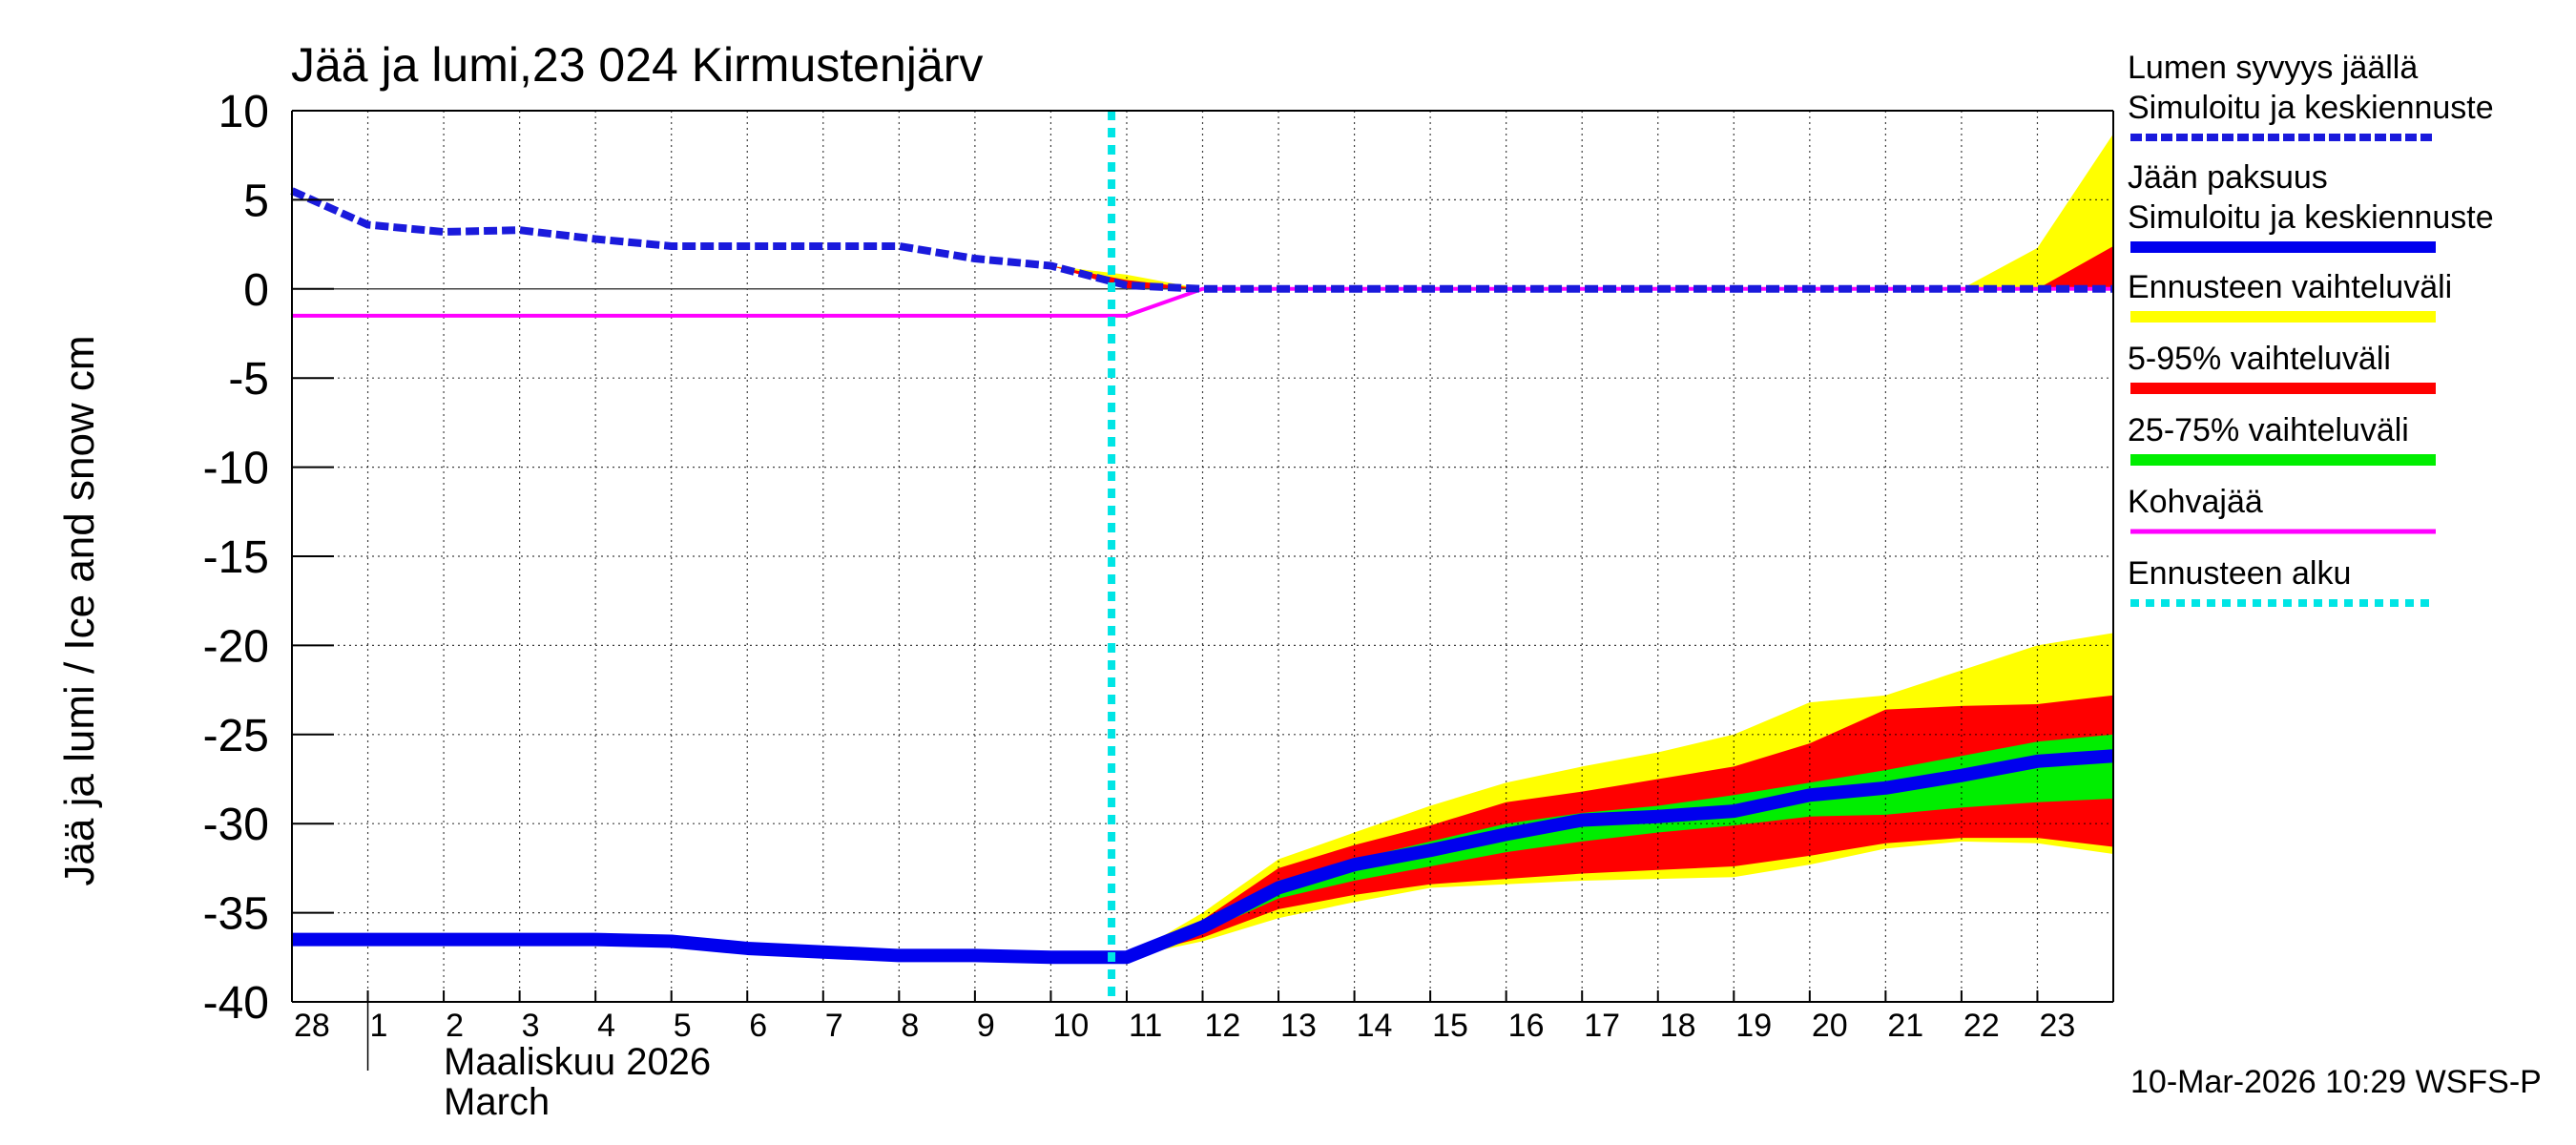 The height and width of the screenshot is (1145, 2576). What do you see at coordinates (1830, 1026) in the screenshot?
I see `x-tick-label: 20` at bounding box center [1830, 1026].